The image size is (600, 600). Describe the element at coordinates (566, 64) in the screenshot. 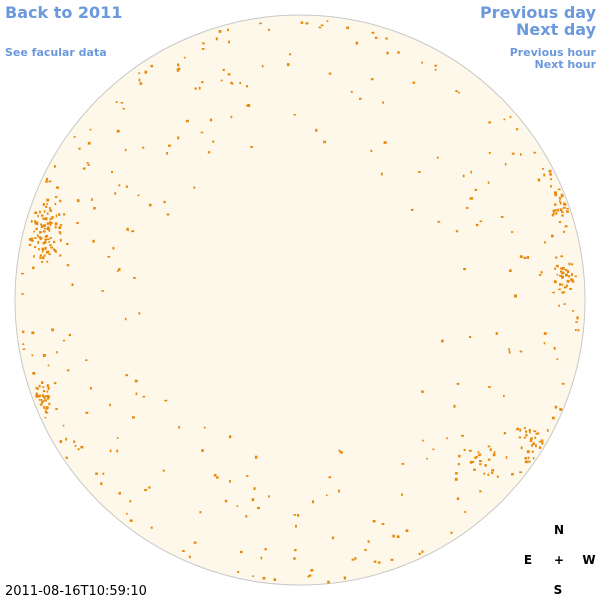

I see `next-hour-link: Next hour` at that location.